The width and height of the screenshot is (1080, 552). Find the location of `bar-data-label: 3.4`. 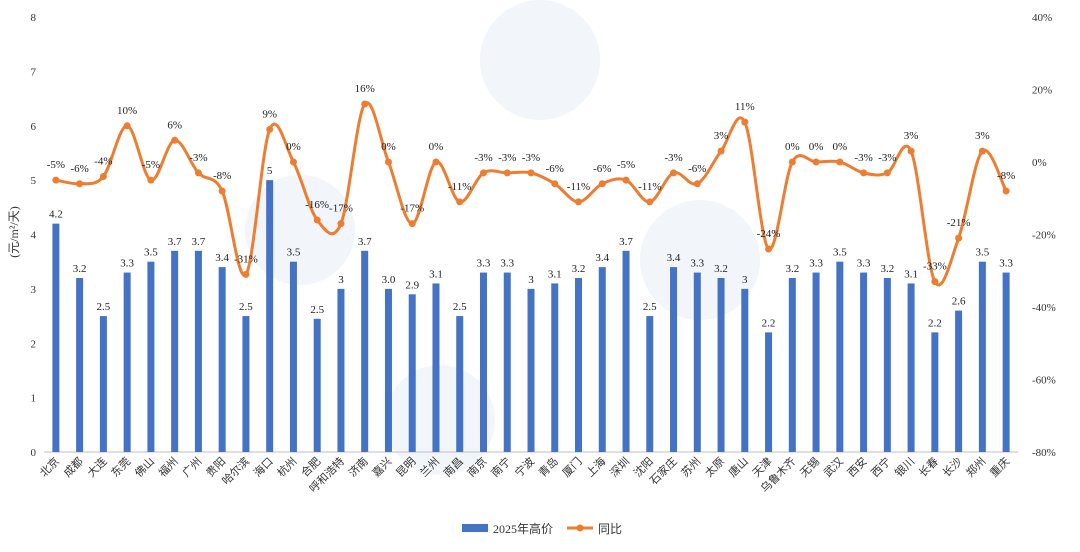

bar-data-label: 3.4 is located at coordinates (602, 258).